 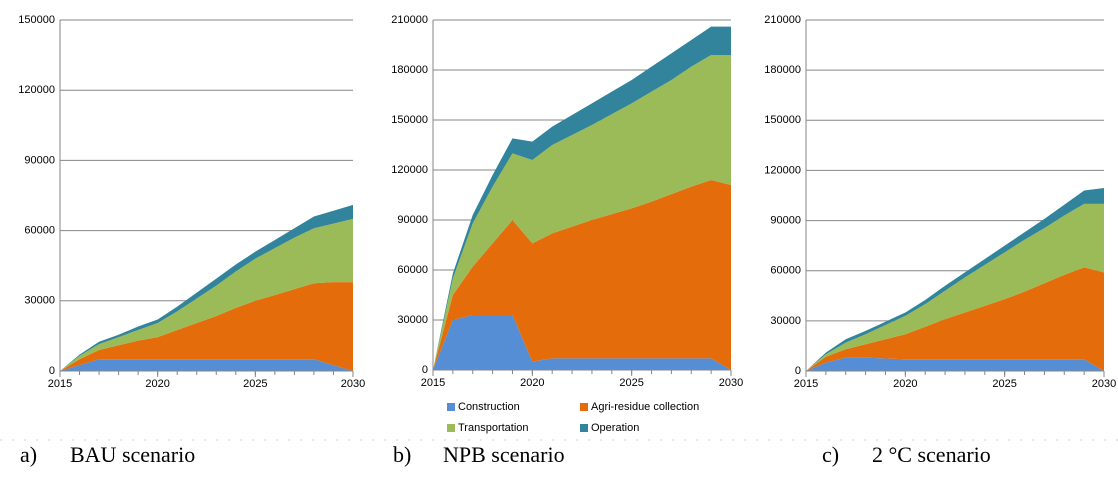 I want to click on caption-label: b), so click(x=402, y=454).